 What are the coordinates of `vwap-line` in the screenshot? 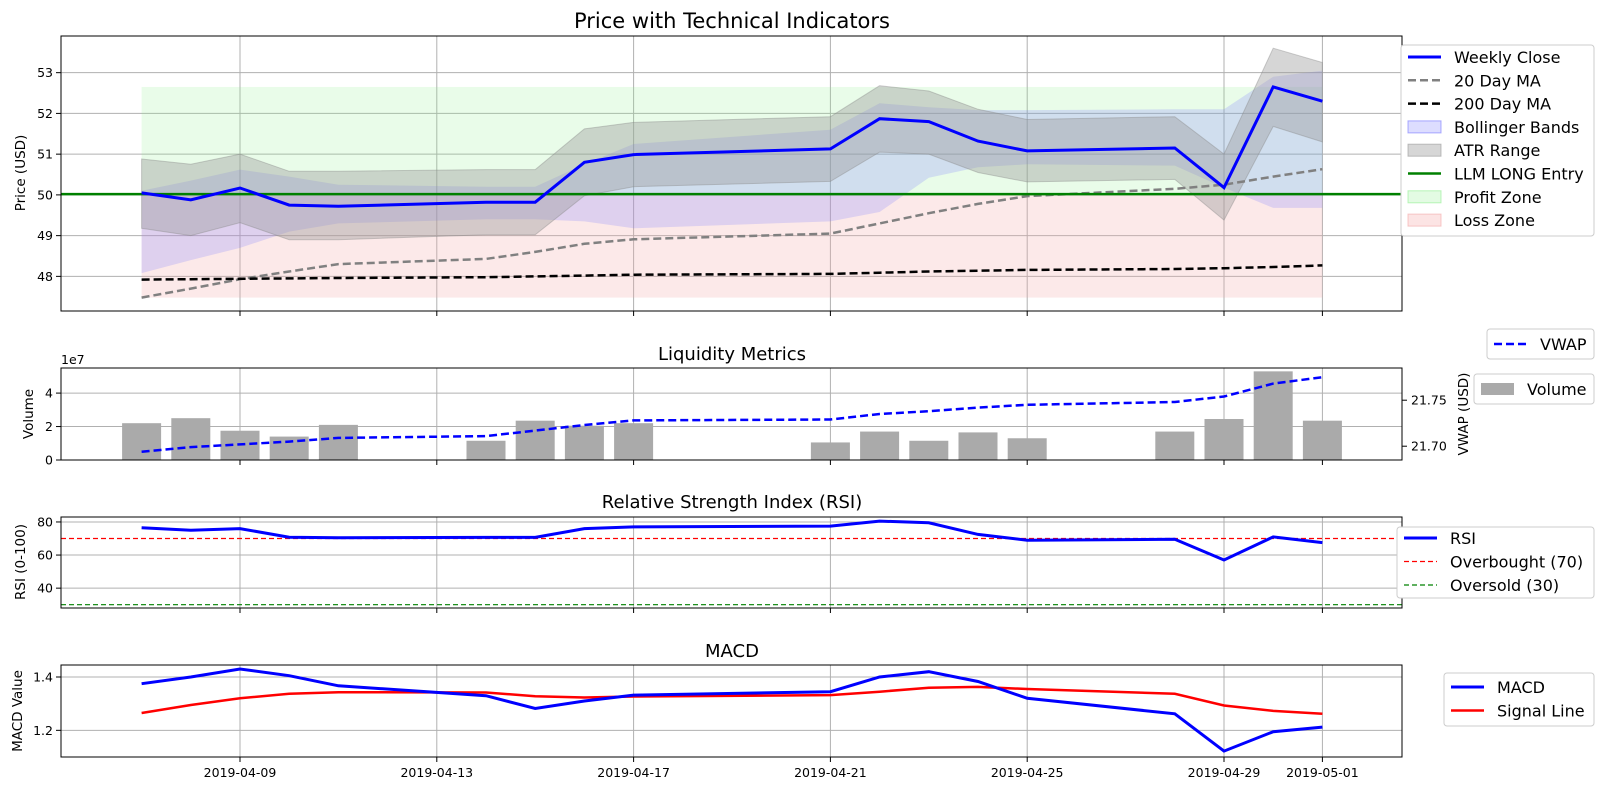 It's located at (732, 414).